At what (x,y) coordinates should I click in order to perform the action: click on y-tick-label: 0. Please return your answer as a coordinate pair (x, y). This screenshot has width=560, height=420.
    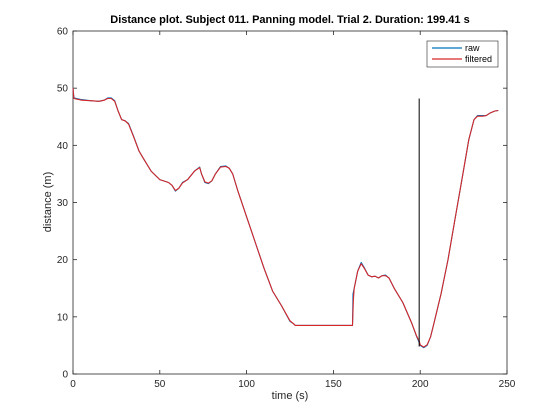
    Looking at the image, I should click on (65, 375).